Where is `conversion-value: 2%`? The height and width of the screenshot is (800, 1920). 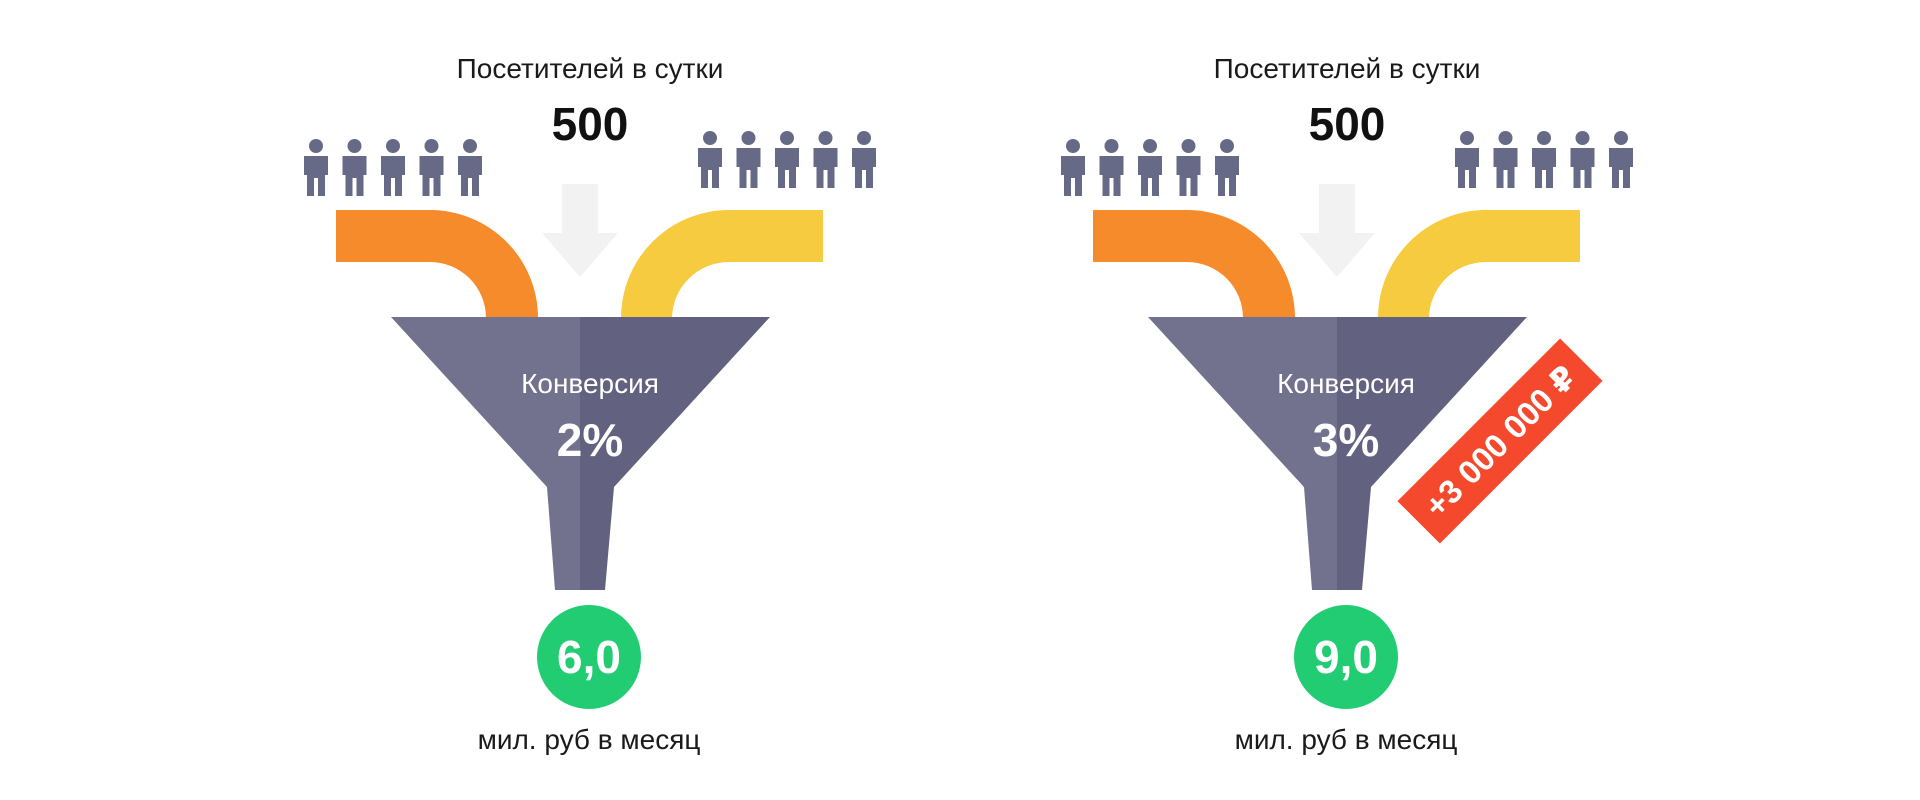 conversion-value: 2% is located at coordinates (590, 440).